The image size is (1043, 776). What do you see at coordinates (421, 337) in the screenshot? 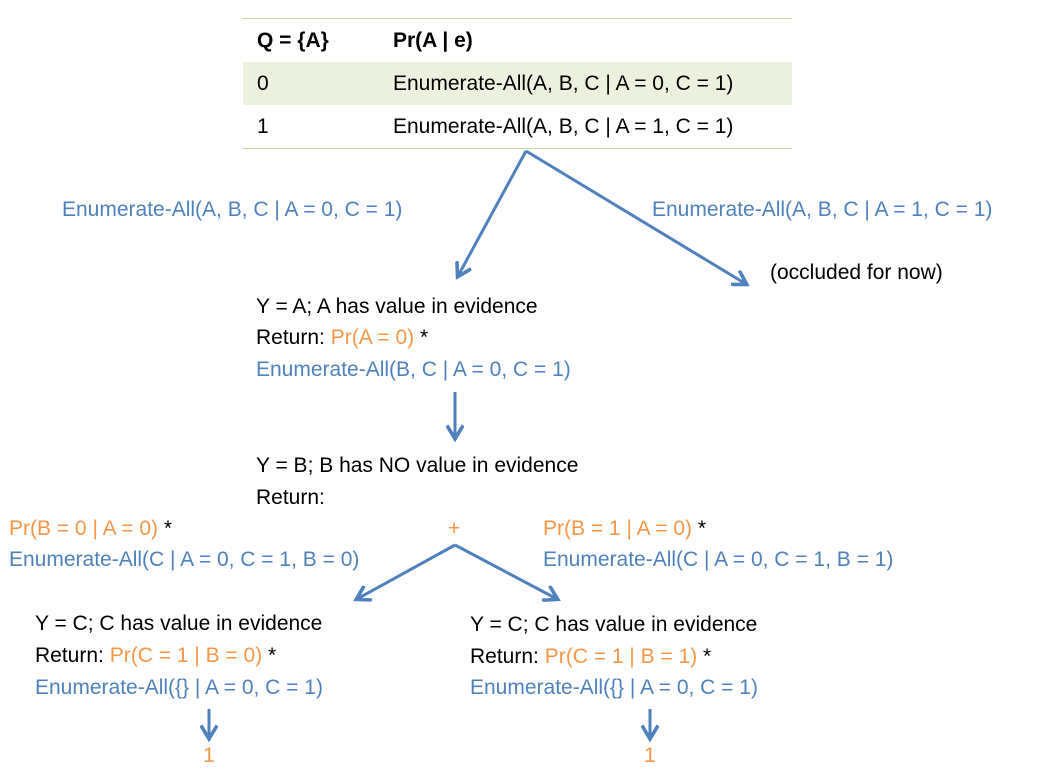
I see `nodeA-times: *` at bounding box center [421, 337].